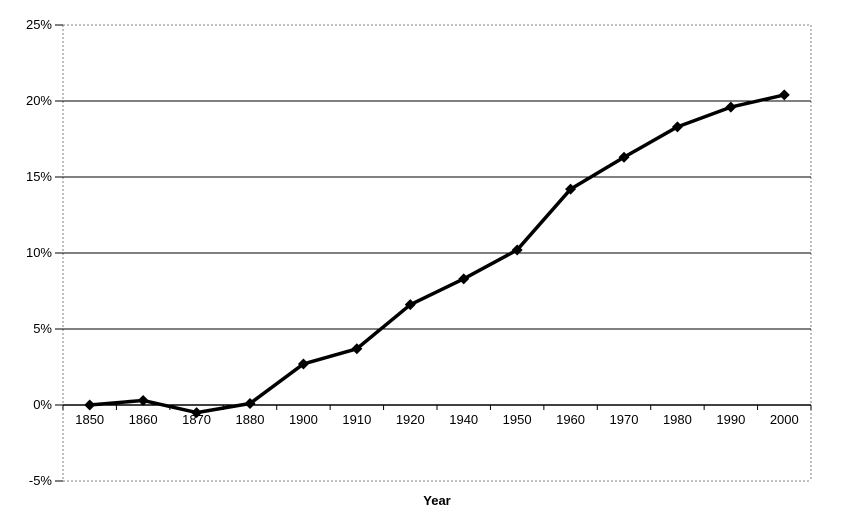 The image size is (846, 521). I want to click on x-tick-label-1900: 1900, so click(303, 419).